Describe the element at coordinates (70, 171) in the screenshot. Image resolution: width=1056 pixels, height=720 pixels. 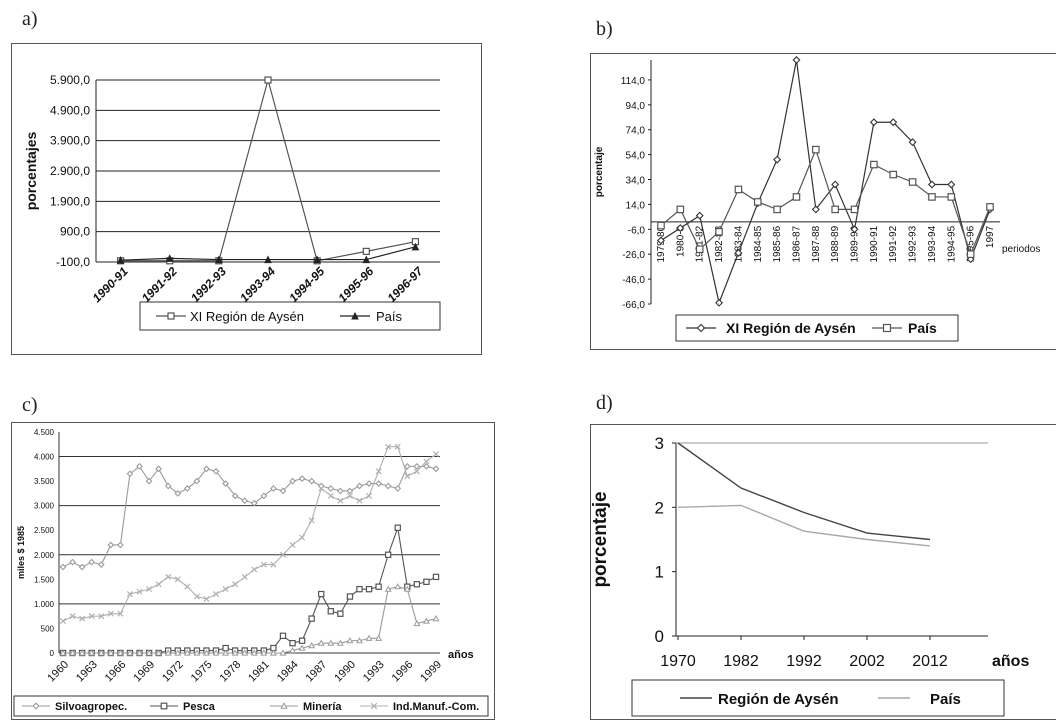
I see `panel-a-ytick: 2.900,0` at that location.